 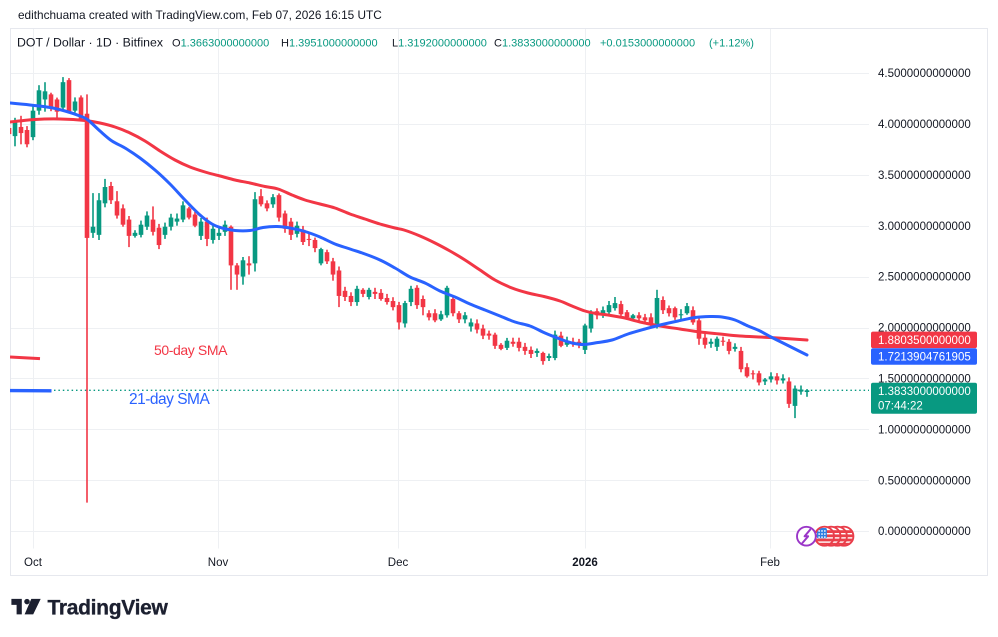 I want to click on svg-text: L1.3192000000000, so click(x=439, y=44).